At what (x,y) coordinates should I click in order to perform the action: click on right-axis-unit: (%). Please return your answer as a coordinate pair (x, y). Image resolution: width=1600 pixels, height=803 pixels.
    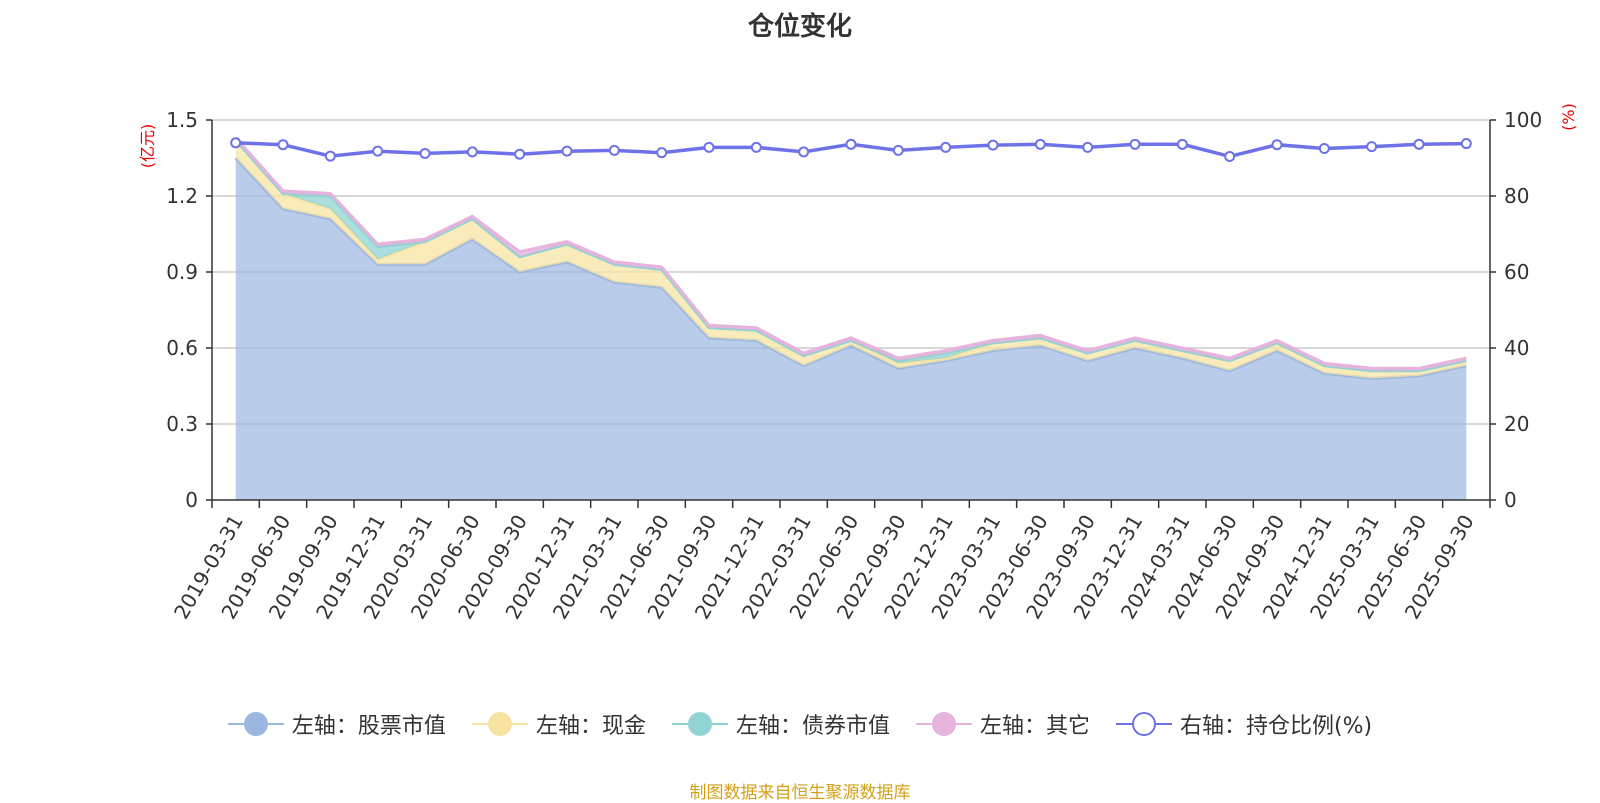
    Looking at the image, I should click on (1568, 117).